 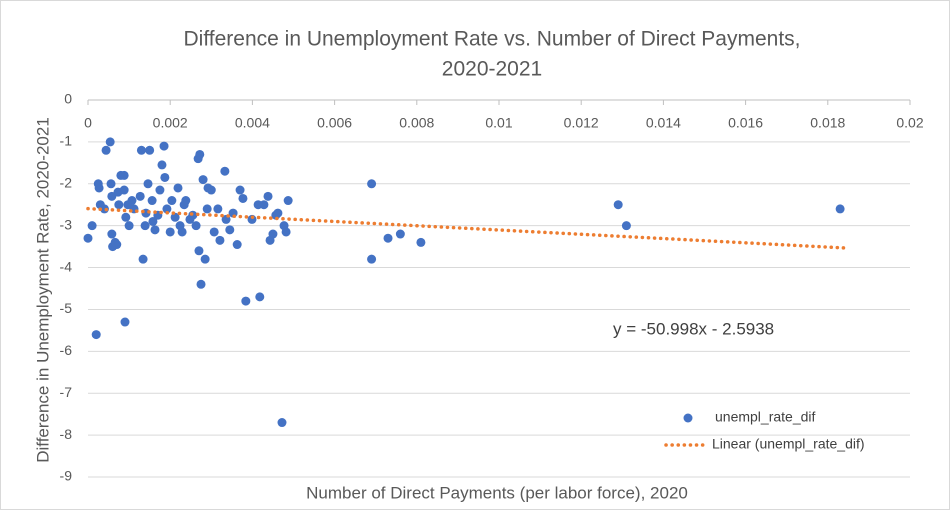 What do you see at coordinates (66, 141) in the screenshot?
I see `y-tick-label: -1` at bounding box center [66, 141].